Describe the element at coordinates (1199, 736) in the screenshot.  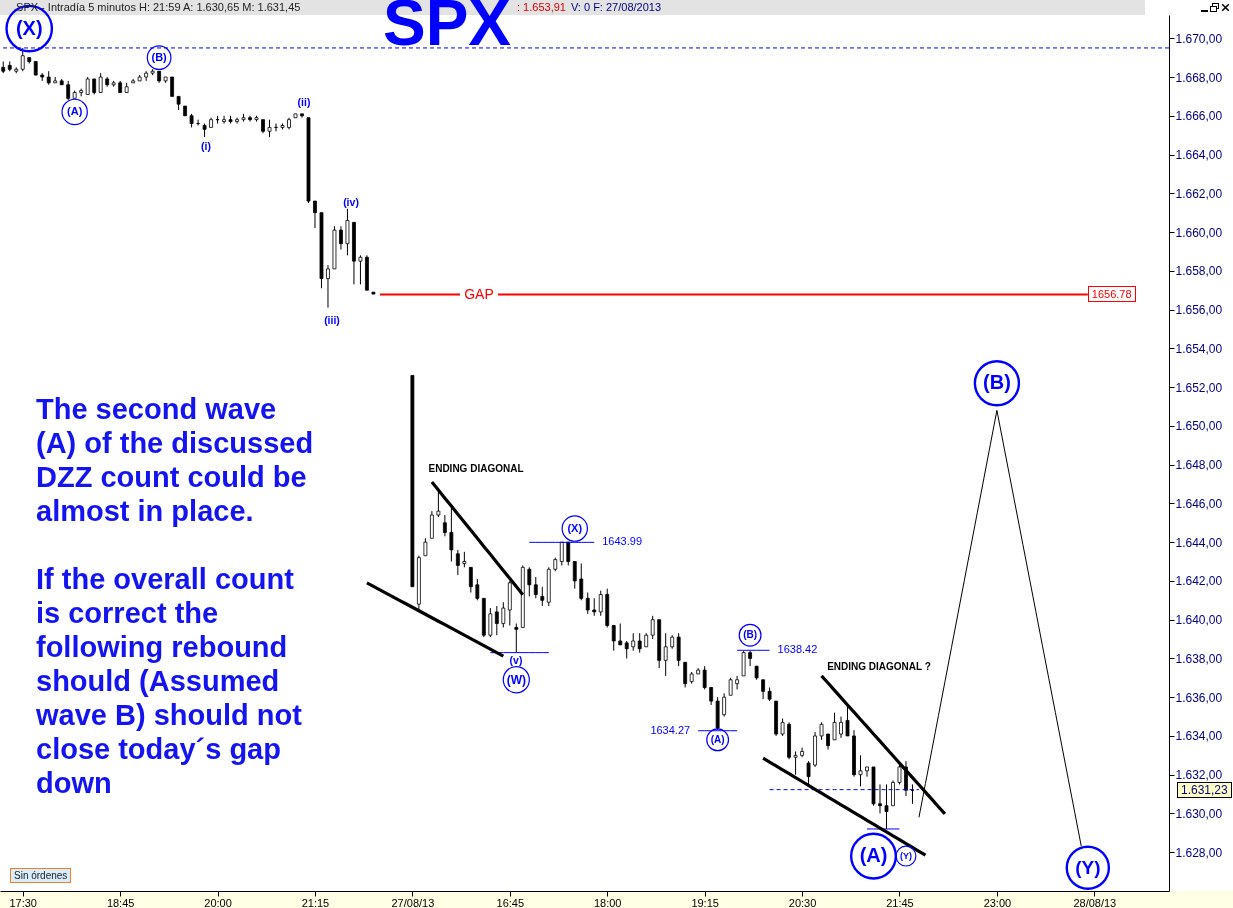
I see `y-tick-label: 1.634,00` at that location.